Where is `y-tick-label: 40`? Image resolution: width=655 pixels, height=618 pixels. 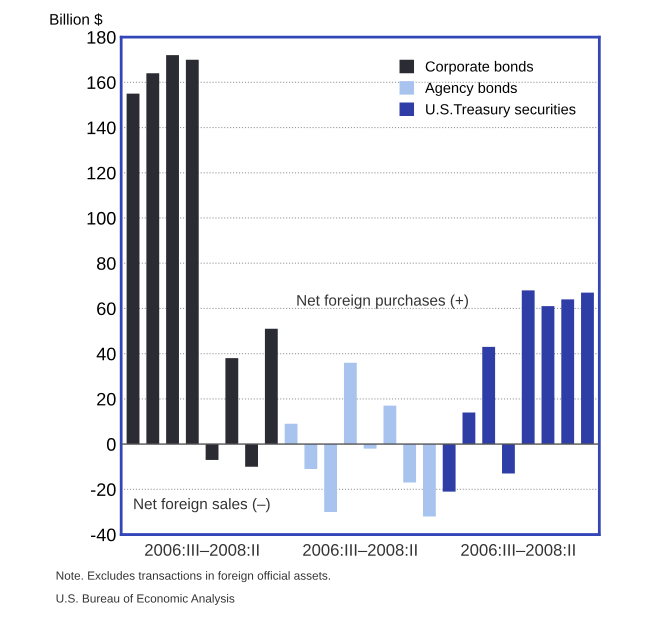 y-tick-label: 40 is located at coordinates (106, 354).